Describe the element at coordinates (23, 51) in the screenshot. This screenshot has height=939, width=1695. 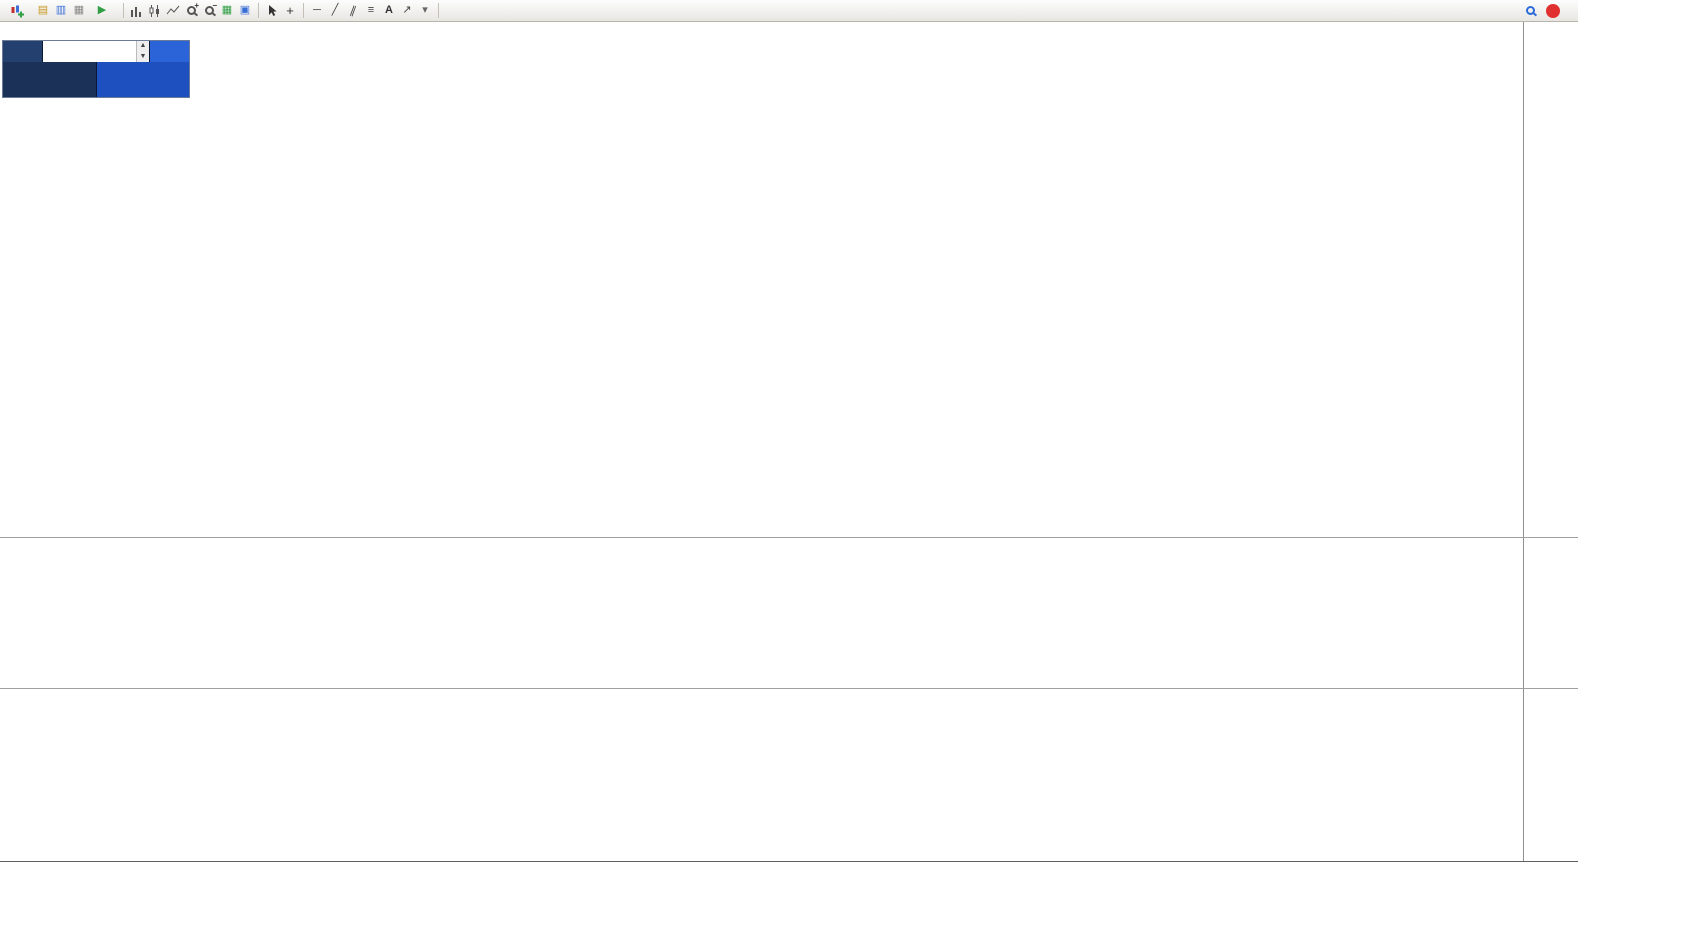
I see `sell-button` at that location.